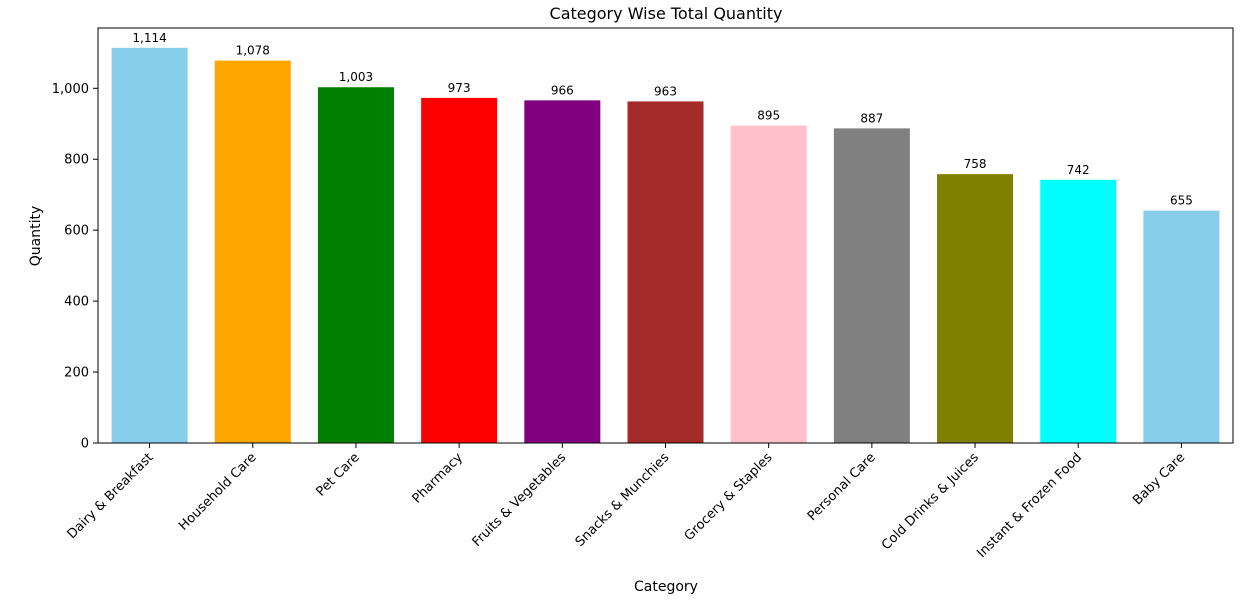  Describe the element at coordinates (623, 500) in the screenshot. I see `x-tick-label: Snacks & Munchies` at that location.